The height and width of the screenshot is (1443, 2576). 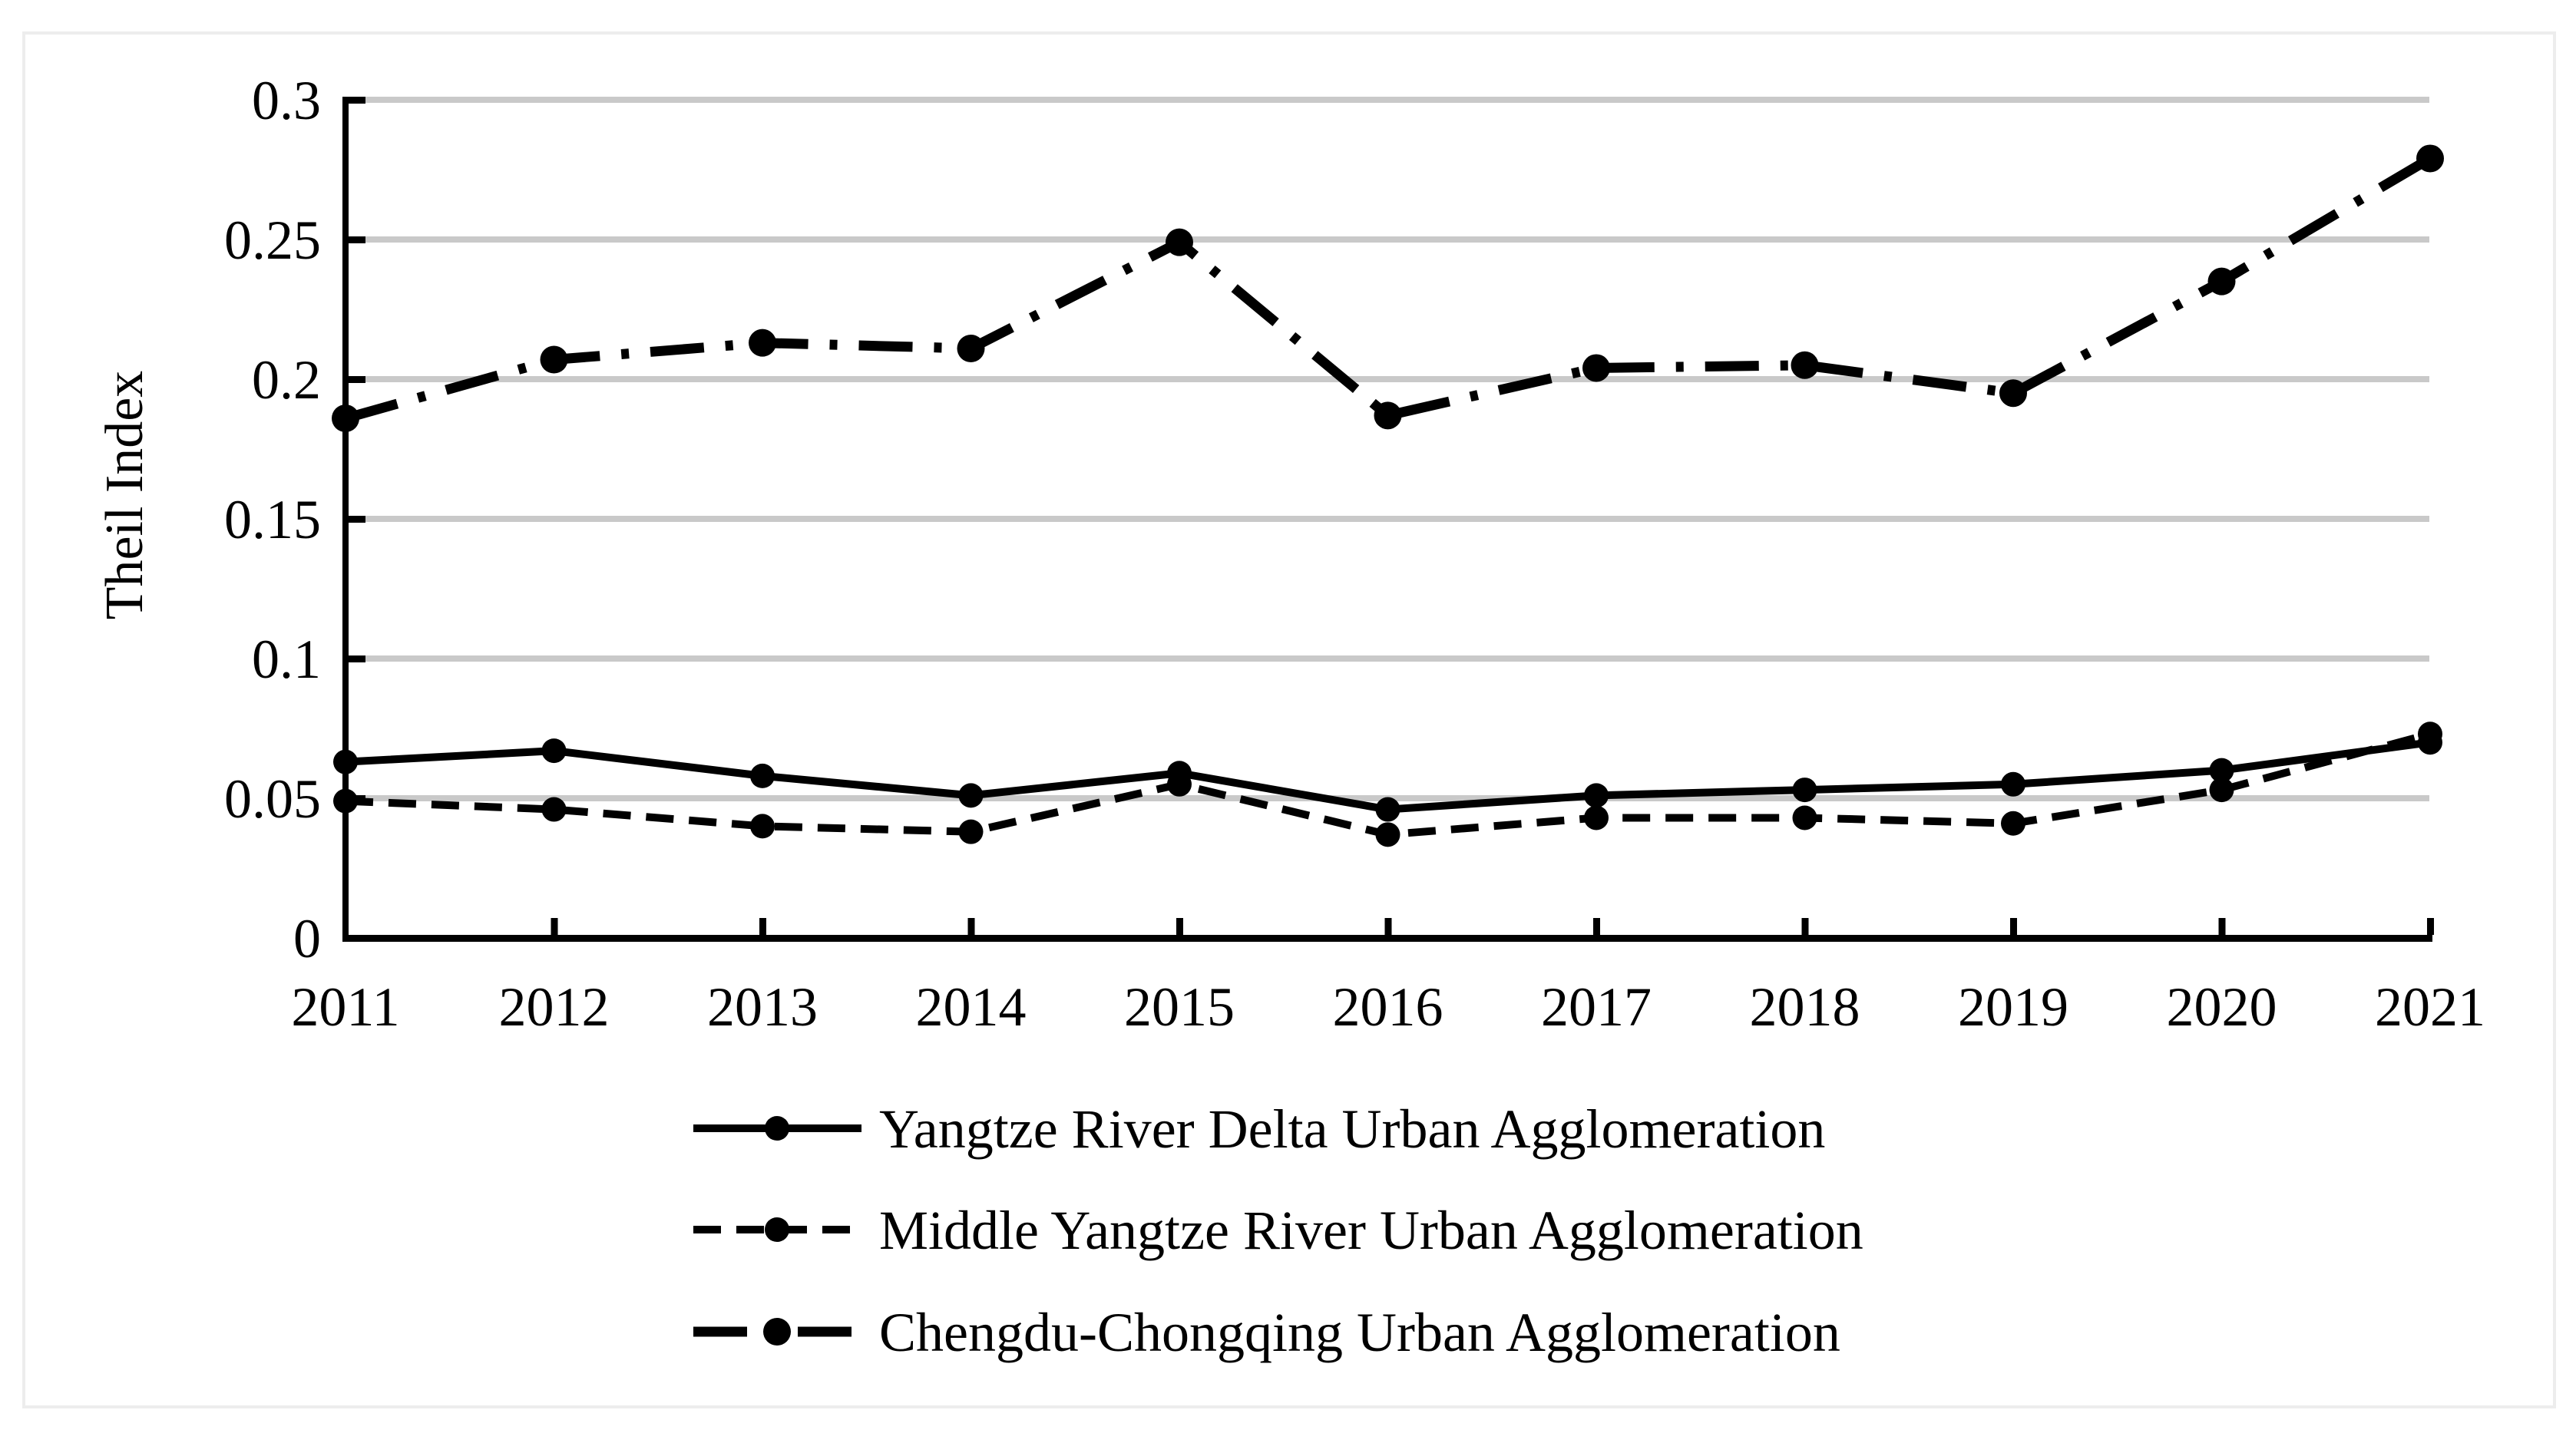 I want to click on legend-item: Yangtze River Delta Urban Agglomeration, so click(x=1259, y=1129).